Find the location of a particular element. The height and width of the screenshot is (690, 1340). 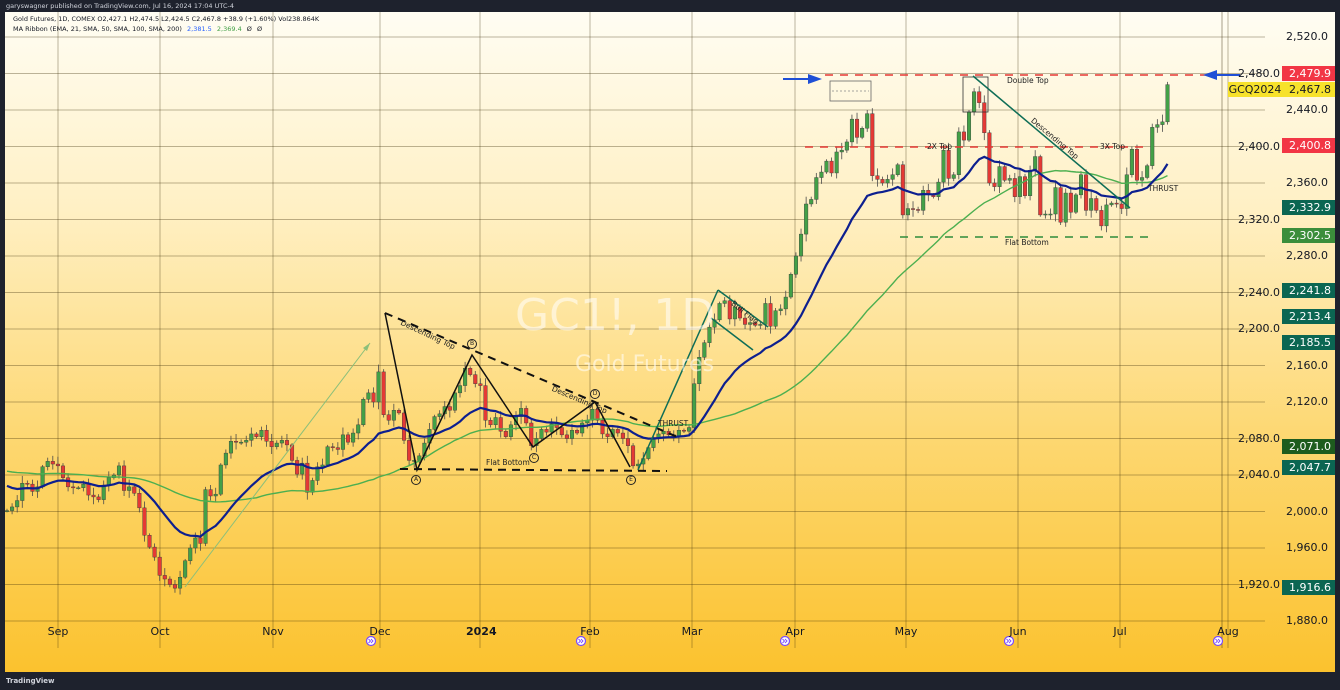

flat-bottom-line is located at coordinates (533, 470).